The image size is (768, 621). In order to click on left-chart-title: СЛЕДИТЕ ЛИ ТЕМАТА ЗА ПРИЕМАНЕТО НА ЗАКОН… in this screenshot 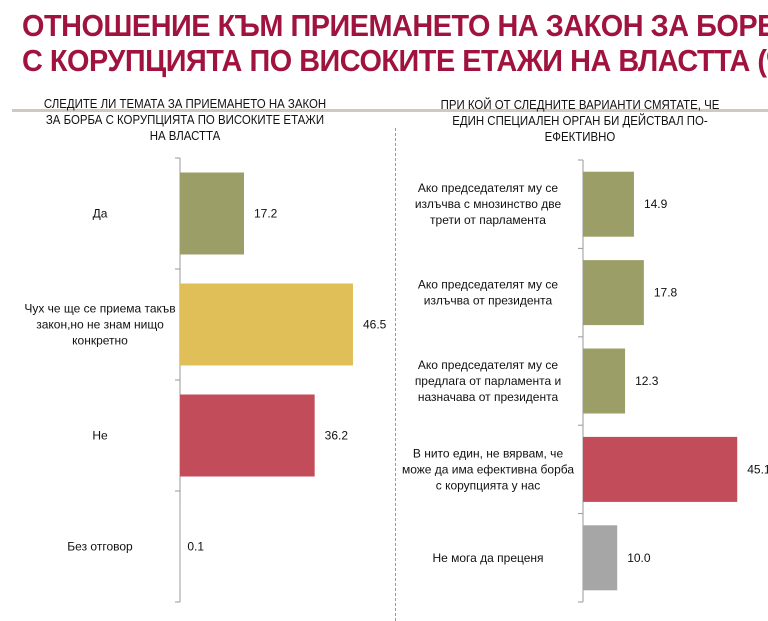, I will do `click(185, 119)`.